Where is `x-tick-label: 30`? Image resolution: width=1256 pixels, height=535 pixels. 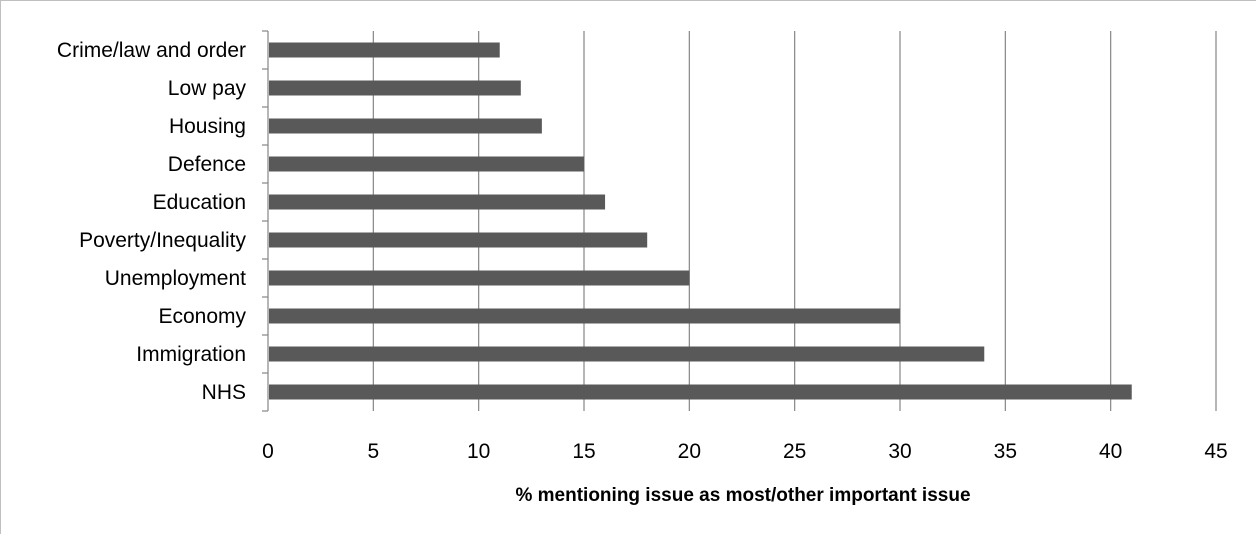
x-tick-label: 30 is located at coordinates (899, 451).